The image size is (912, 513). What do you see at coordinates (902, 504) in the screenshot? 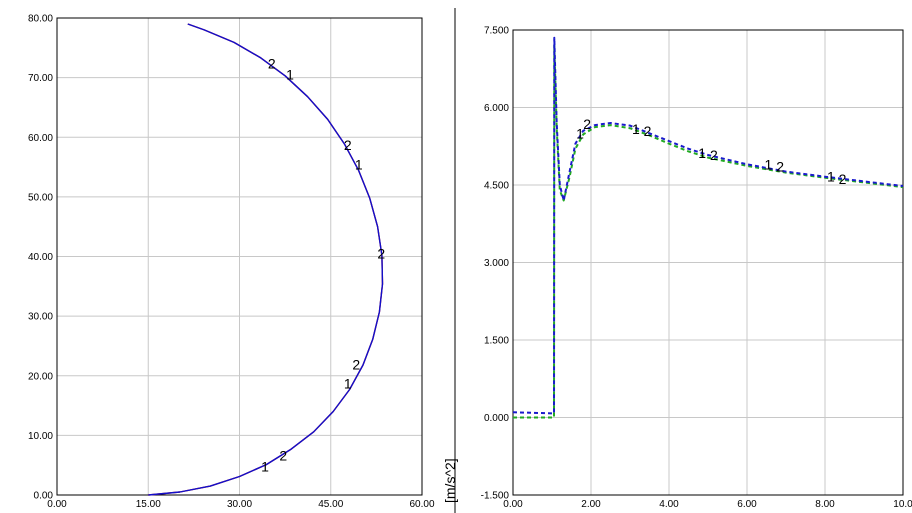
I see `x-tick-label: 10.0` at bounding box center [902, 504].